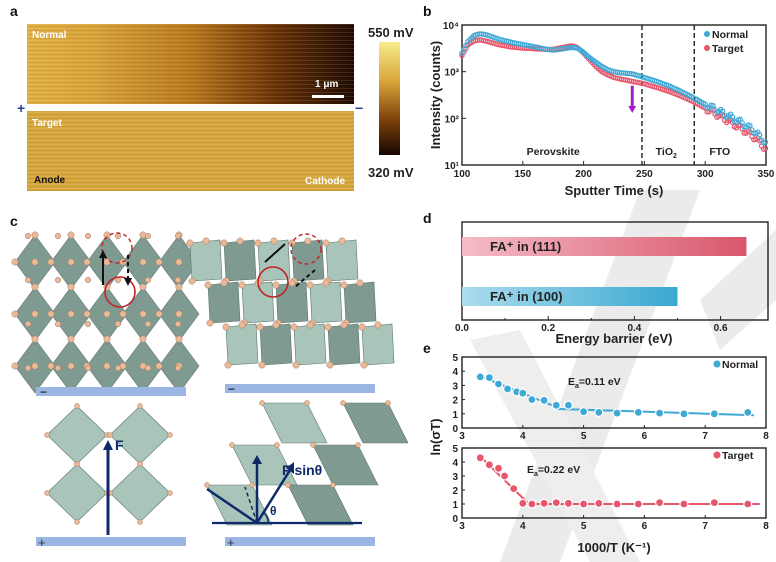 Image resolution: width=776 pixels, height=562 pixels. Describe the element at coordinates (462, 174) in the screenshot. I see `x-tick-label: 100` at that location.